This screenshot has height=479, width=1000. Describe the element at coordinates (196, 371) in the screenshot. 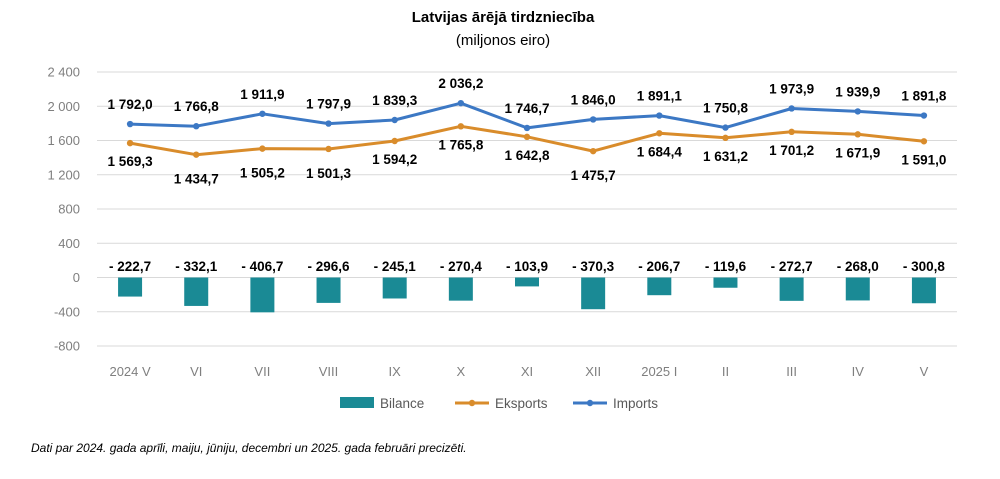

I see `x-tick-label: VI` at that location.